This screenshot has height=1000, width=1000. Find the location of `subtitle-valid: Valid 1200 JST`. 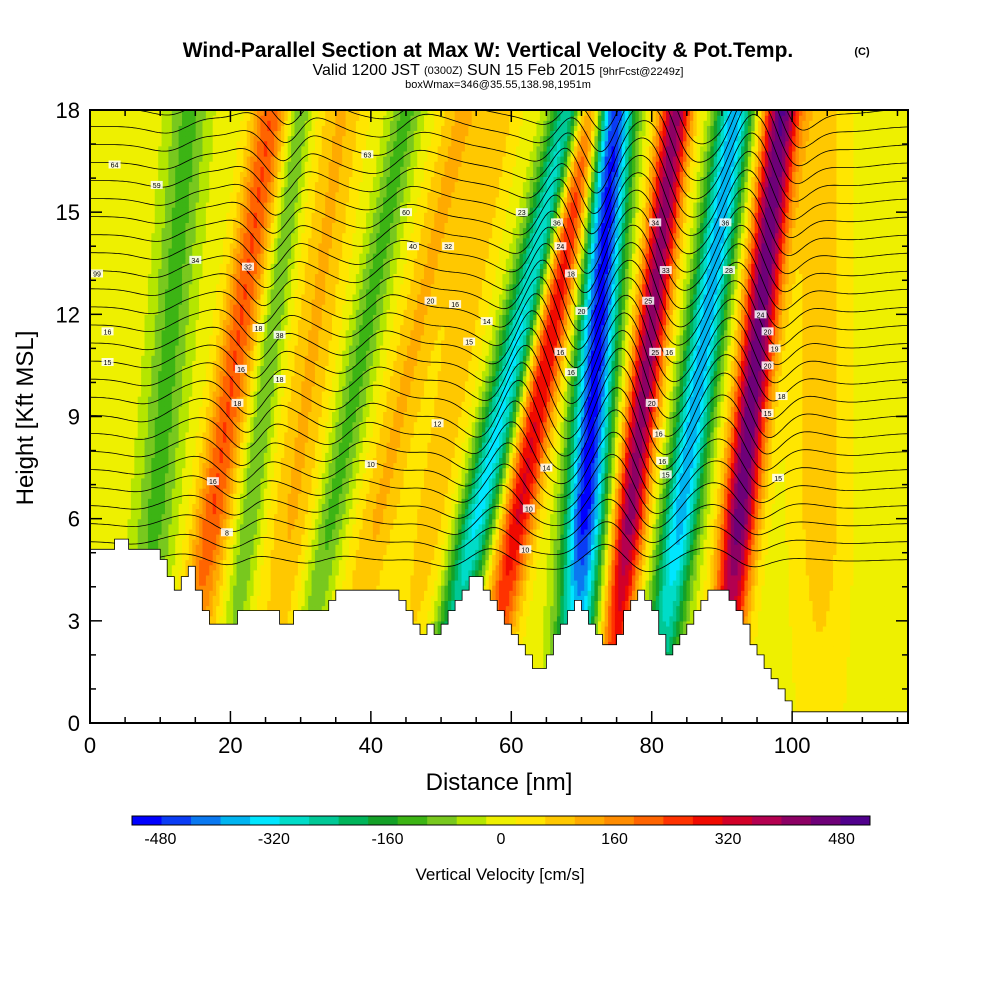

subtitle-valid: Valid 1200 JST is located at coordinates (367, 70).